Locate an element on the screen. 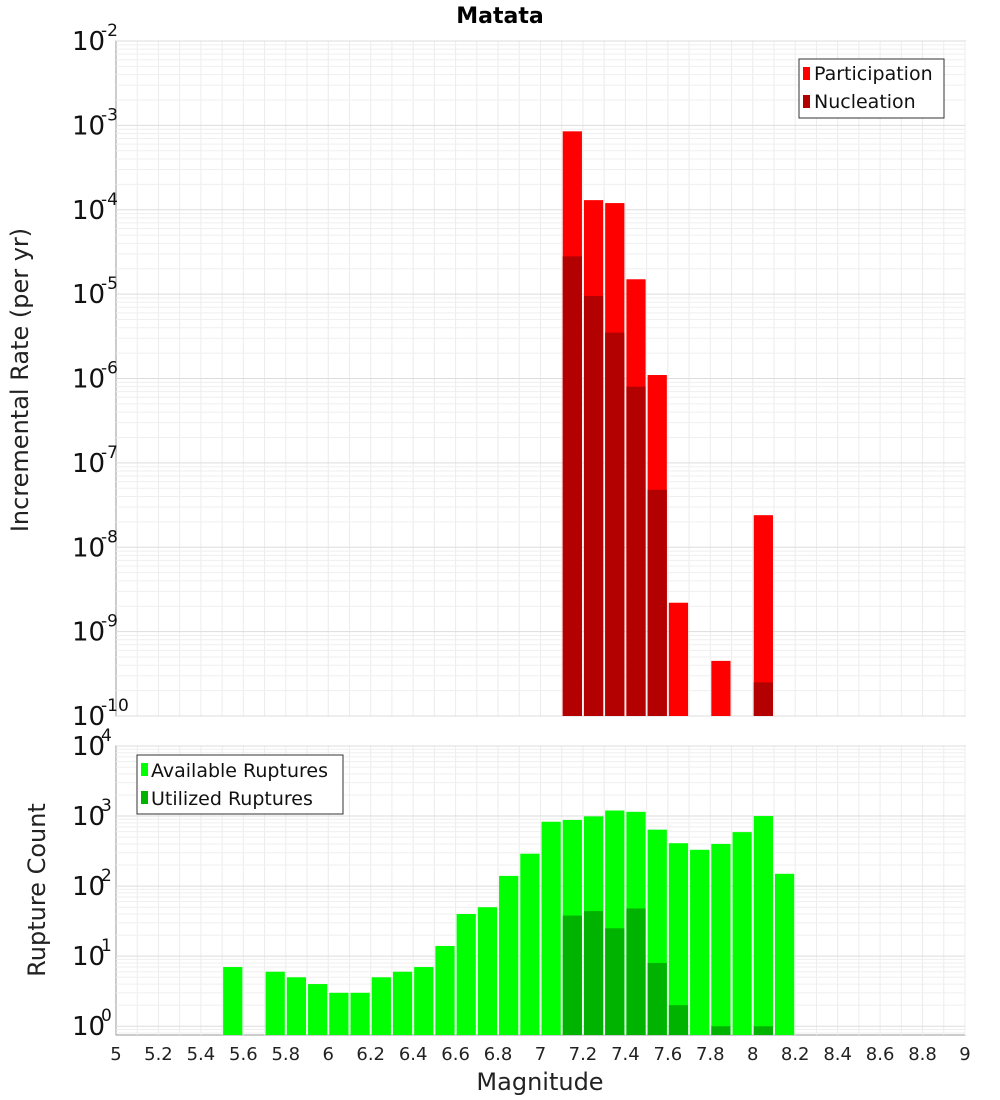 The width and height of the screenshot is (1000, 1100). x-tick-label: 8 is located at coordinates (752, 1054).